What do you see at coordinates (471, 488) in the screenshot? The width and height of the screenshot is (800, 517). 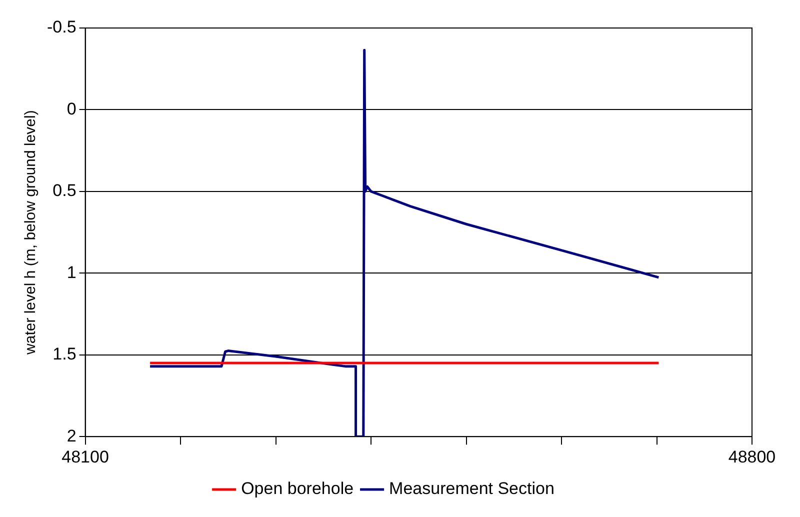 I see `legend-label: Measurement Section` at bounding box center [471, 488].